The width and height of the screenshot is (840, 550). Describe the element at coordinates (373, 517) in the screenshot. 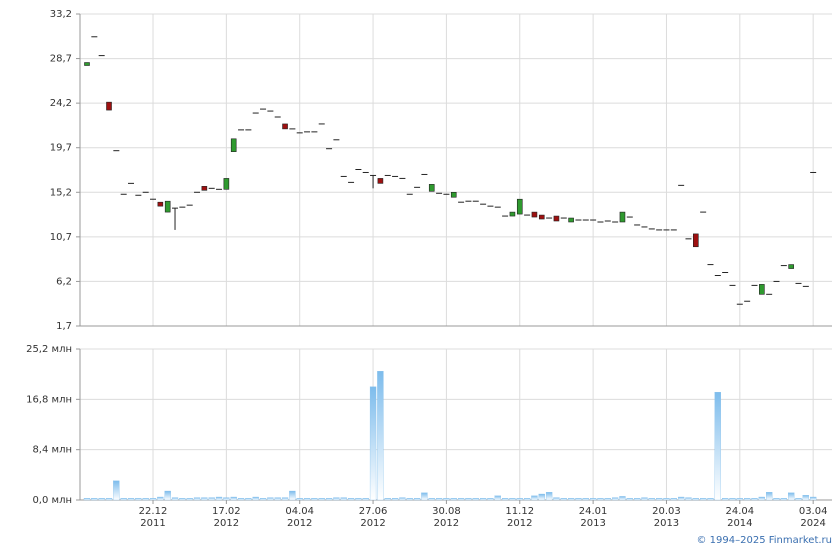

I see `x-tick-label: 27.06 2012` at that location.